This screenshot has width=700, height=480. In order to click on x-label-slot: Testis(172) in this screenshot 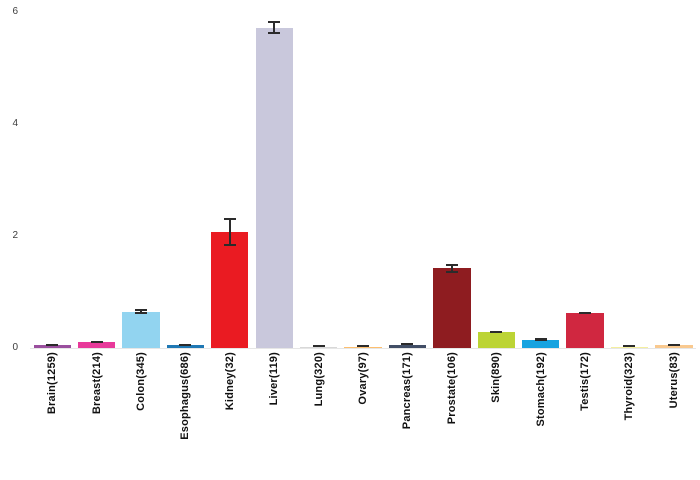, I will do `click(585, 413)`.